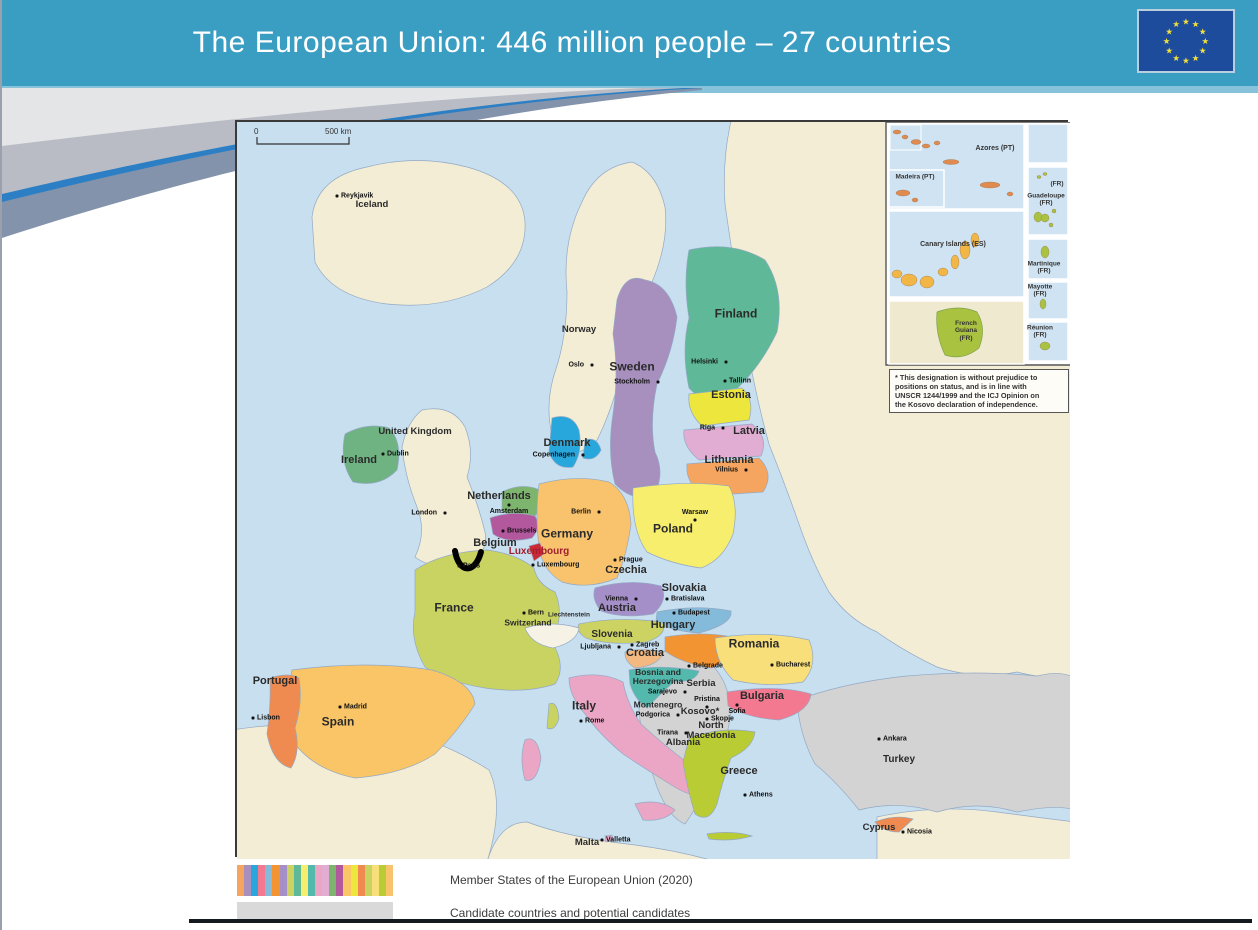  What do you see at coordinates (509, 511) in the screenshot?
I see `city-label-amsterdam: Amsterdam` at bounding box center [509, 511].